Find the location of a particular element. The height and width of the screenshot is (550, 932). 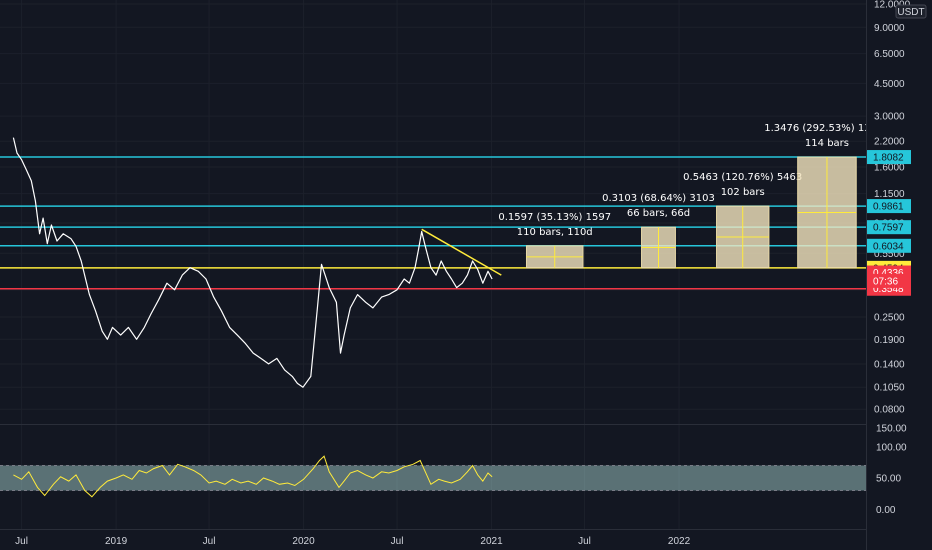

y-tick-label: 4.5000 is located at coordinates (889, 84).